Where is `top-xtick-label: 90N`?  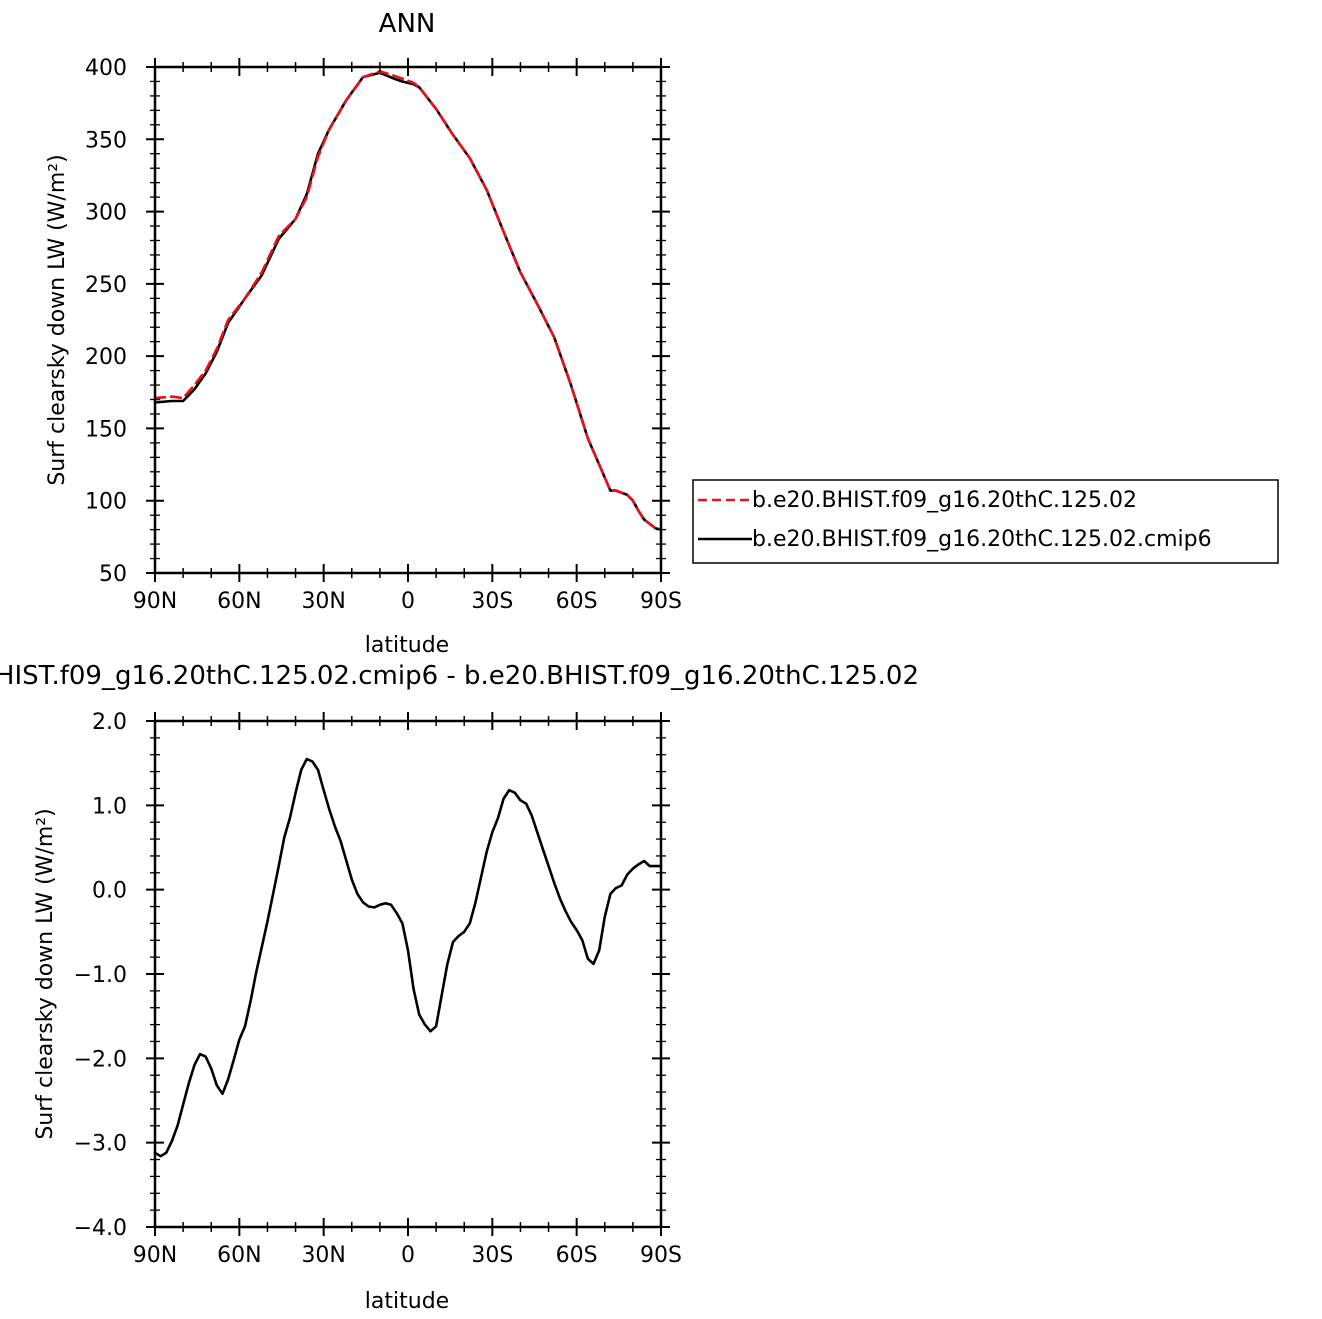
top-xtick-label: 90N is located at coordinates (155, 601).